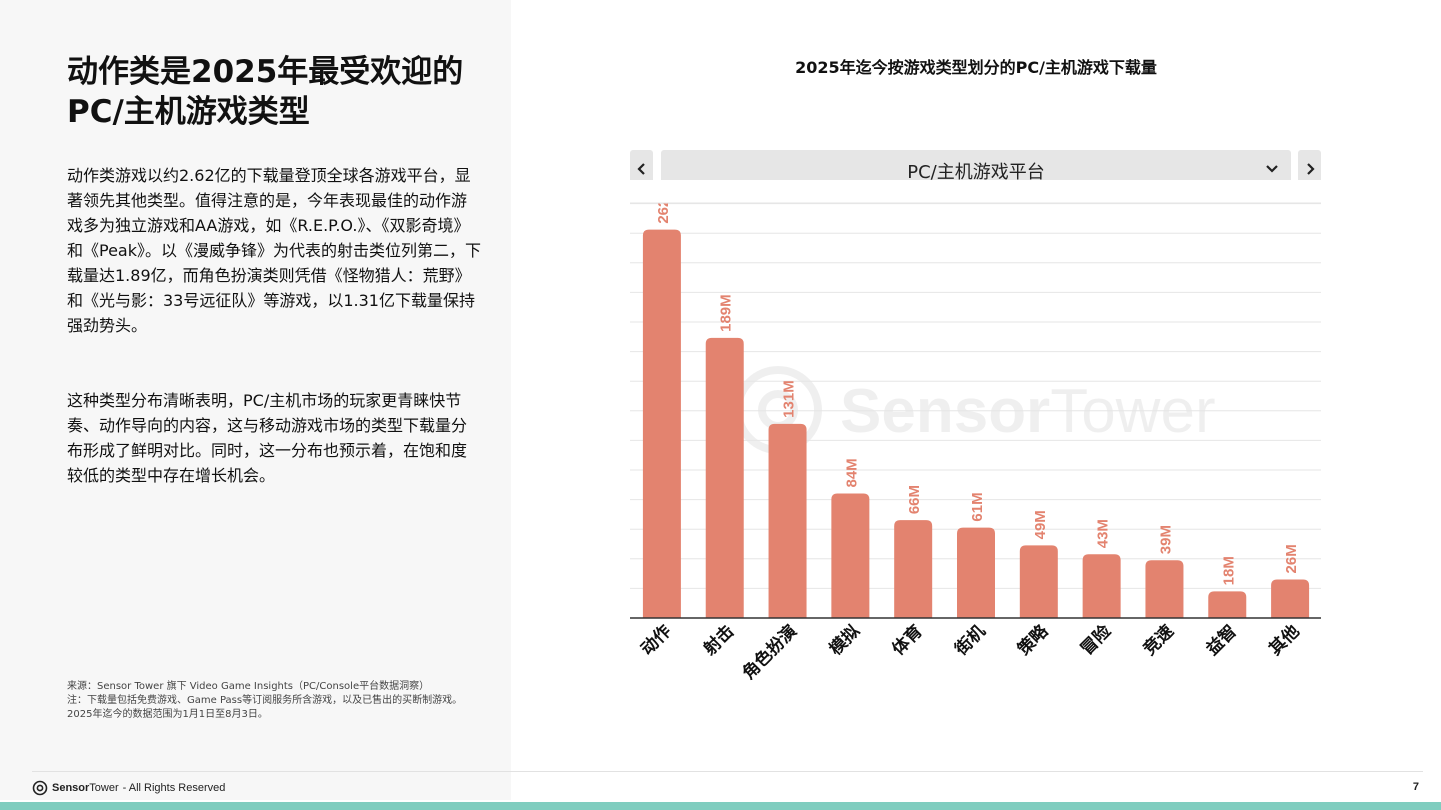  Describe the element at coordinates (1415, 787) in the screenshot. I see `page-number: 7` at that location.